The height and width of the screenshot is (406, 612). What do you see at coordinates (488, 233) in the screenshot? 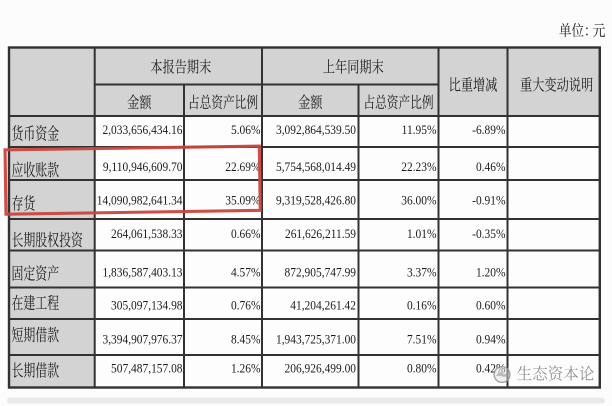
I see `svg-text: -0.35%` at bounding box center [488, 233].